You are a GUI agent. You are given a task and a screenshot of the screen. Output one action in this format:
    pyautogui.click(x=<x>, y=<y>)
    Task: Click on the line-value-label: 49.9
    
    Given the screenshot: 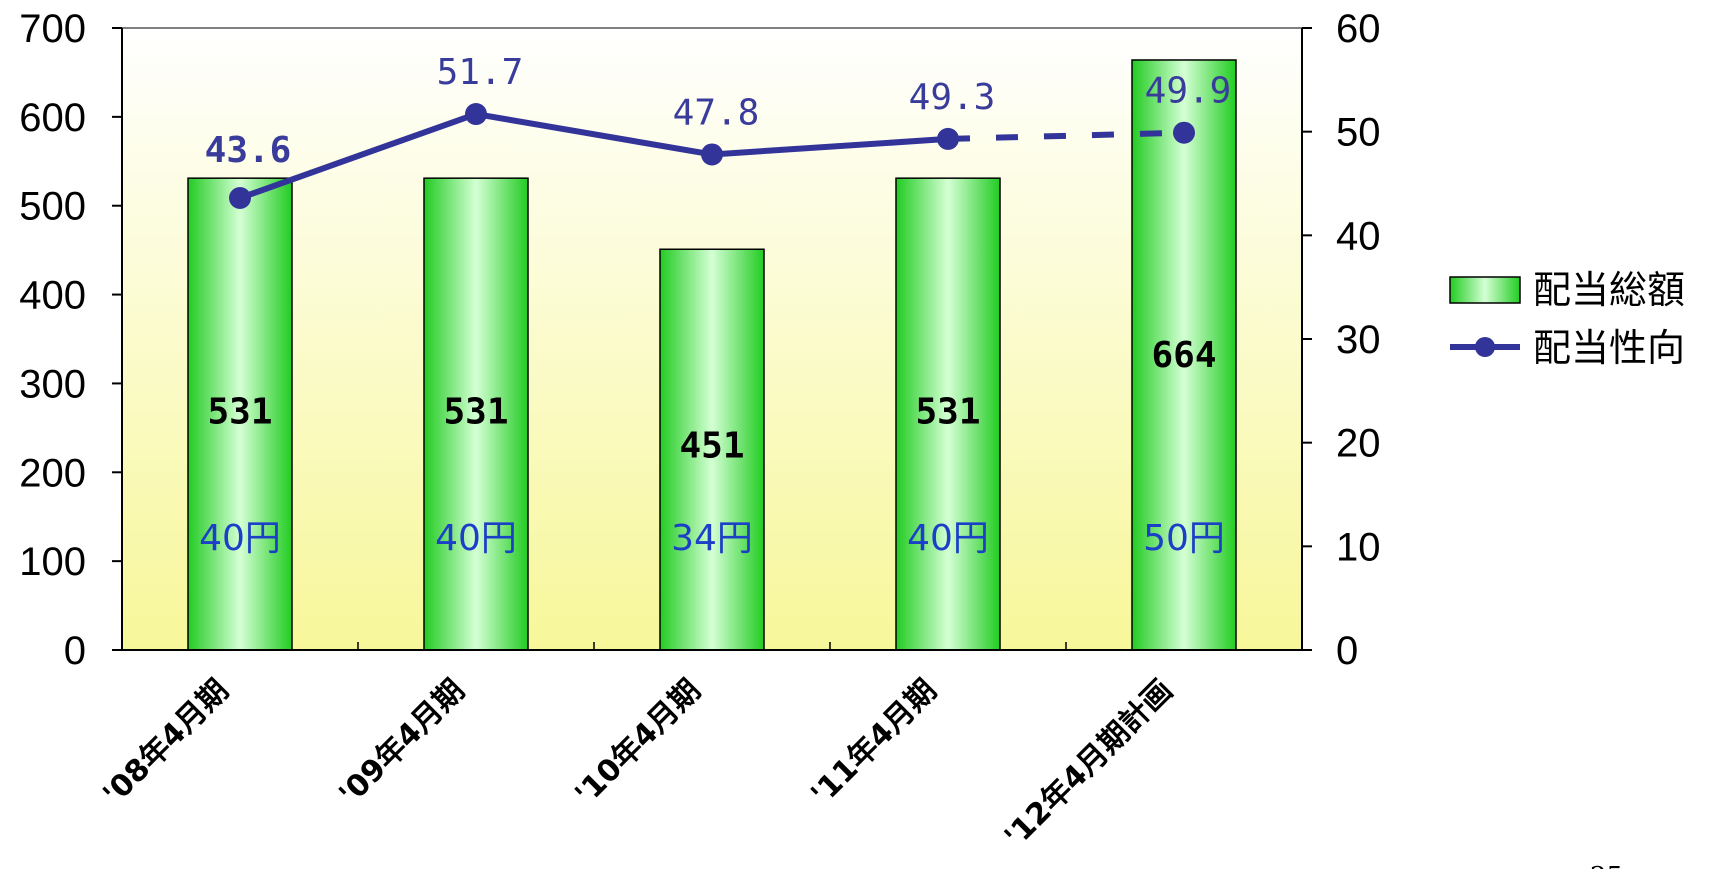 What is the action you would take?
    pyautogui.click(x=1188, y=91)
    